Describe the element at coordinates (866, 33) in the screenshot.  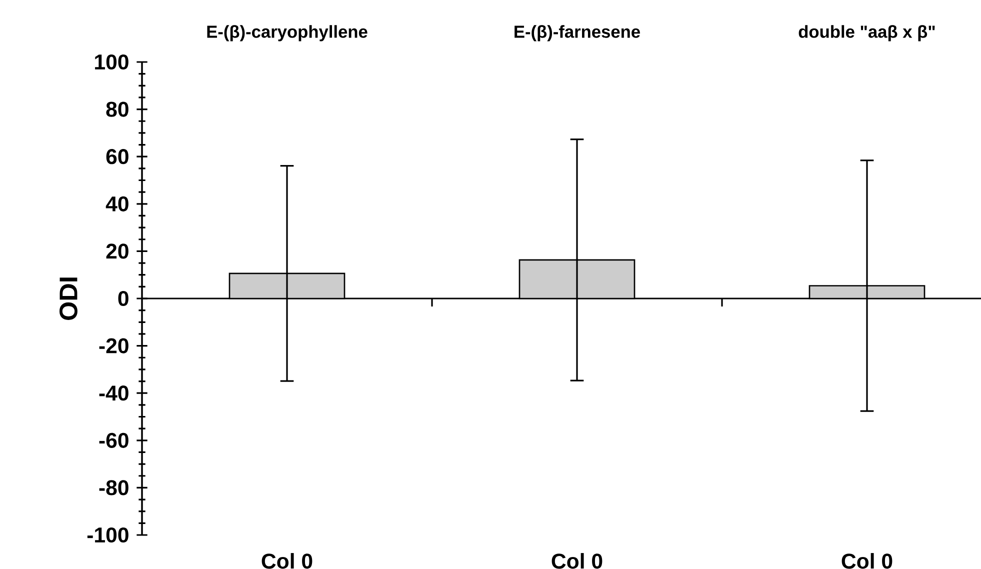
I see `text: double "aaβ x β"` at that location.